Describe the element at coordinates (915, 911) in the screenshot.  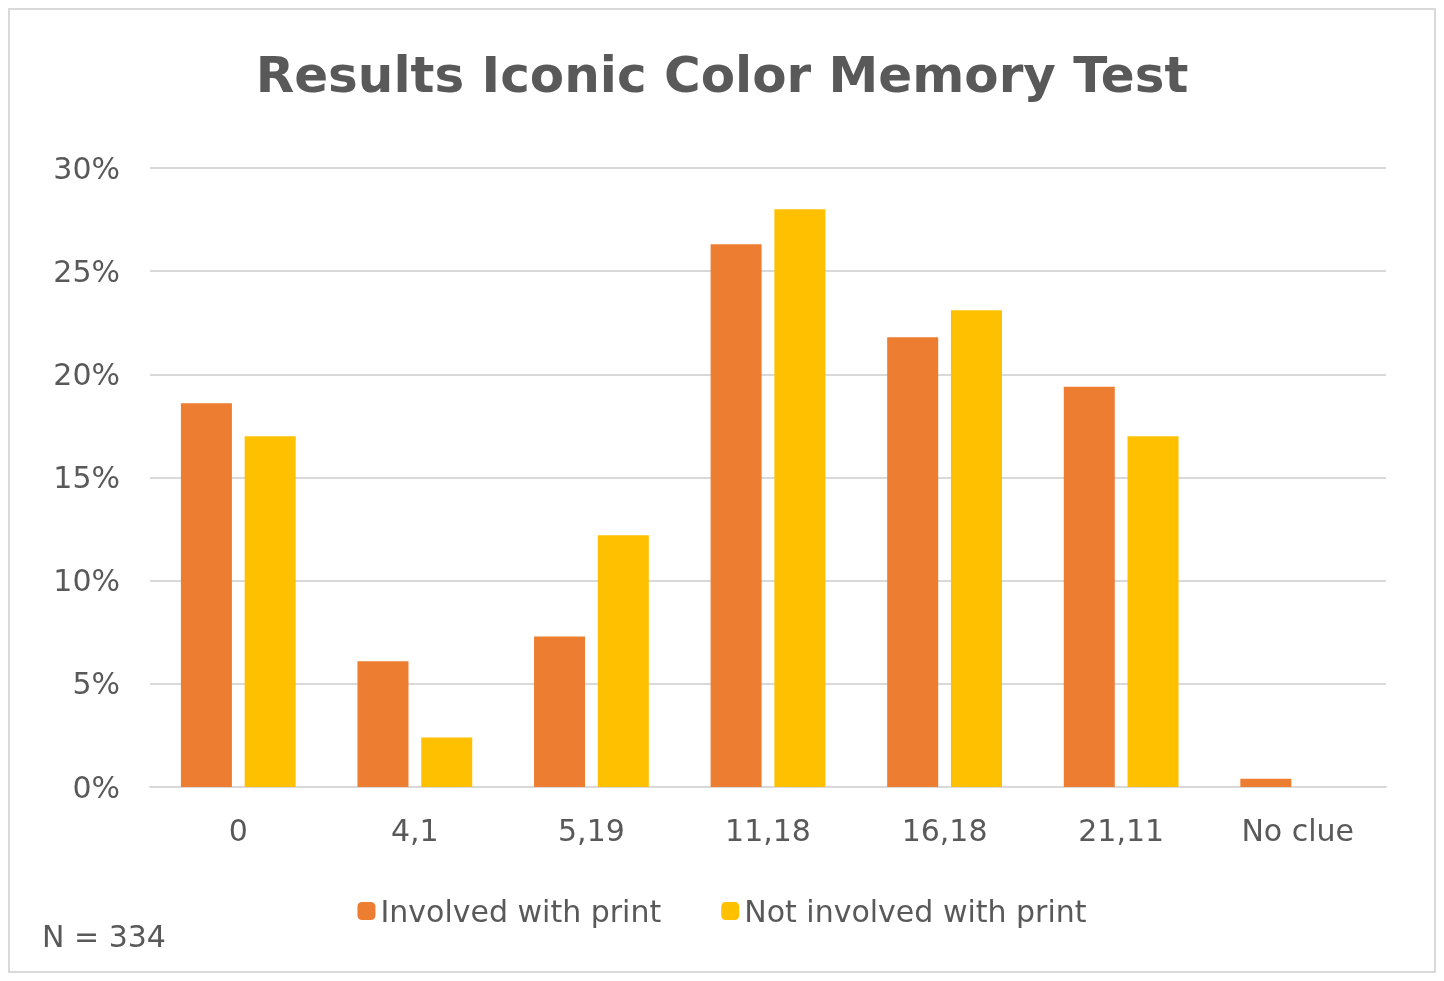
I see `legend-label: Not involved with print` at that location.